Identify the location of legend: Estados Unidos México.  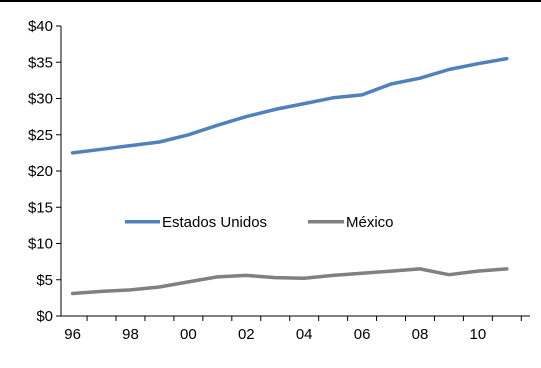
(259, 222).